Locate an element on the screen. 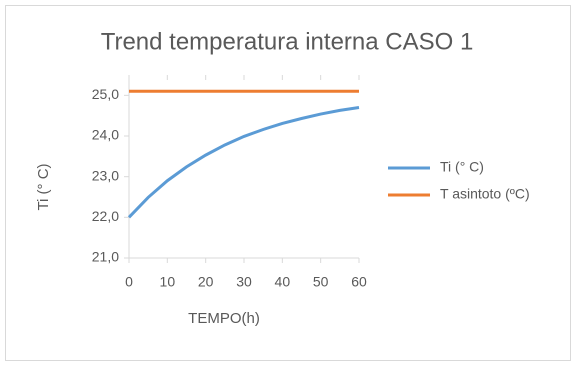 The height and width of the screenshot is (372, 576). x-tick-label: 40 is located at coordinates (283, 282).